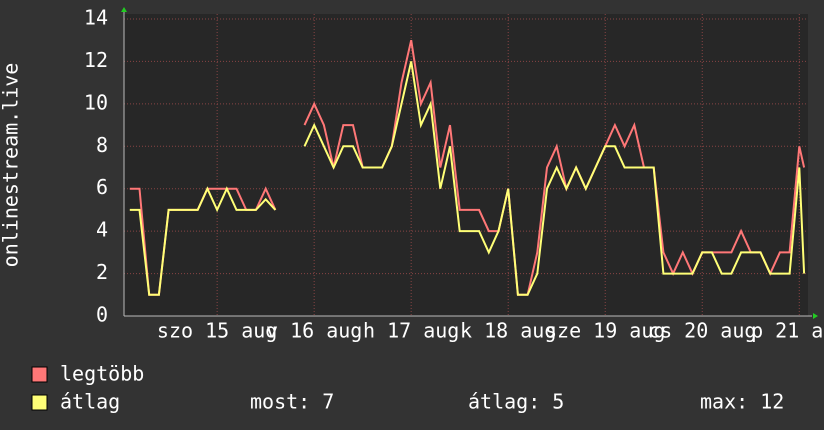 The height and width of the screenshot is (430, 824). Describe the element at coordinates (102, 374) in the screenshot. I see `legend-label: legtöbb` at that location.